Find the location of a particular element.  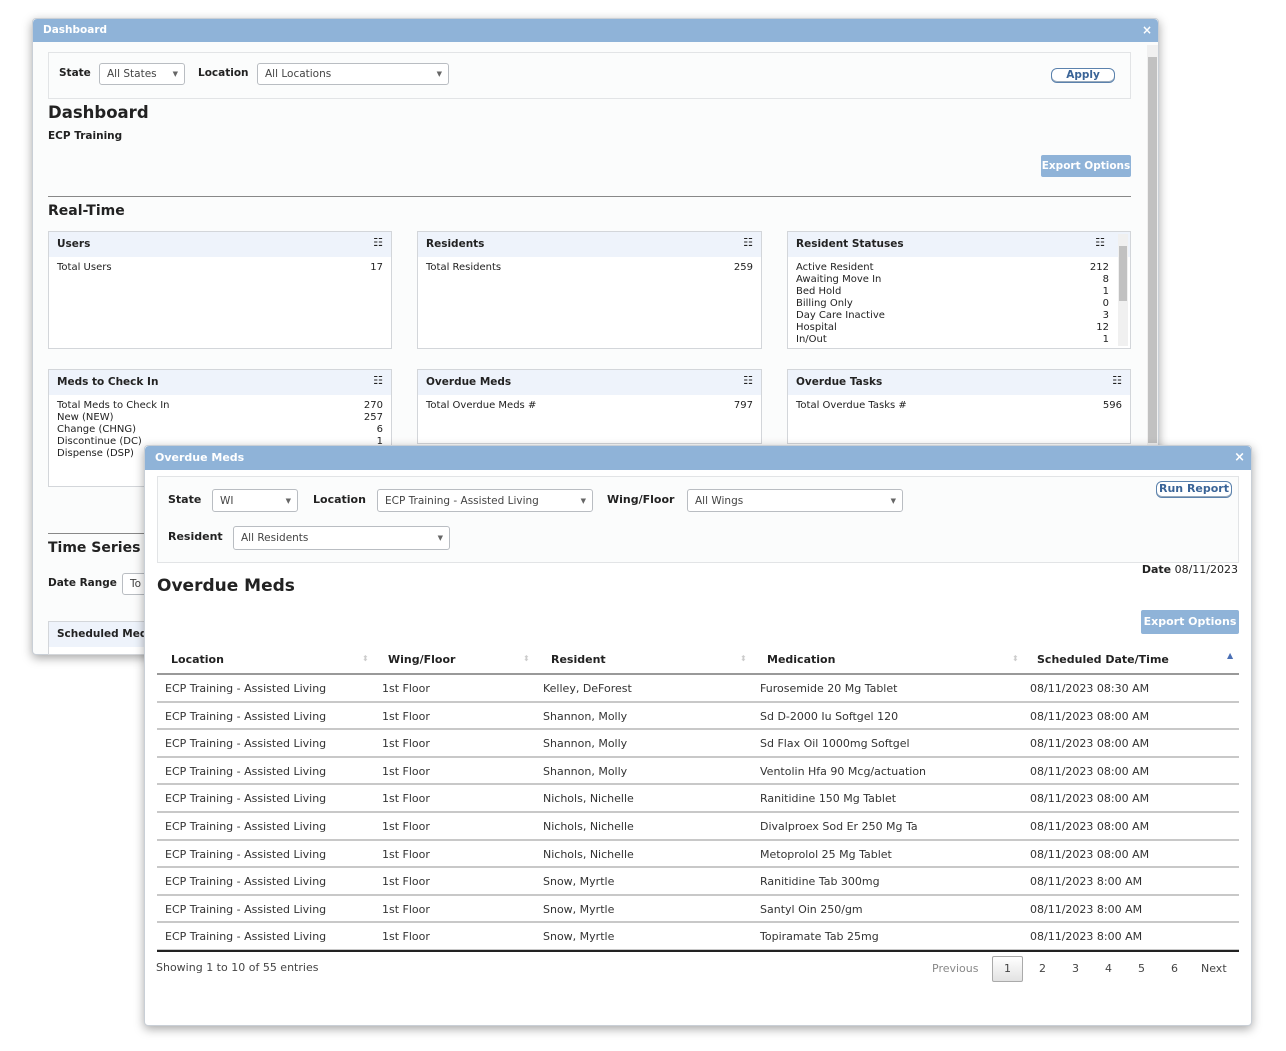

table-cell: Nichols, Nichelle is located at coordinates (588, 826).